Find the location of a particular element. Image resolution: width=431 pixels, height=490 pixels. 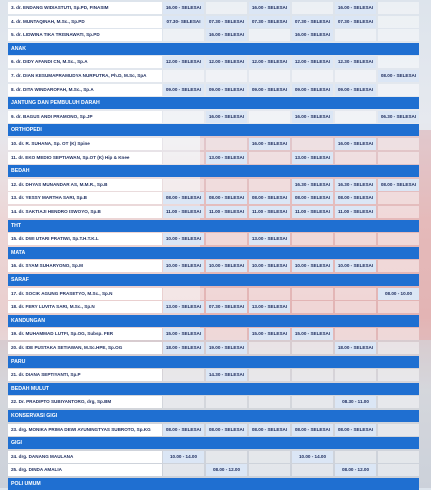

section-header: GIGI is located at coordinates (213, 443).